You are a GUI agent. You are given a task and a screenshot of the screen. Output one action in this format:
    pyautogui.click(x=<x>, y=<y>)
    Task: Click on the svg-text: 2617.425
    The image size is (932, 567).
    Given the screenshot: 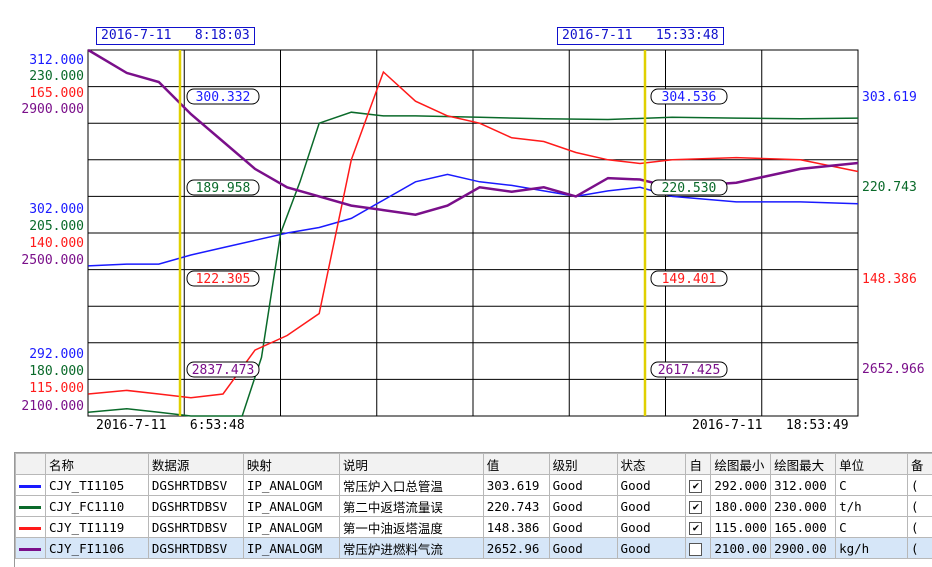 What is the action you would take?
    pyautogui.click(x=689, y=370)
    